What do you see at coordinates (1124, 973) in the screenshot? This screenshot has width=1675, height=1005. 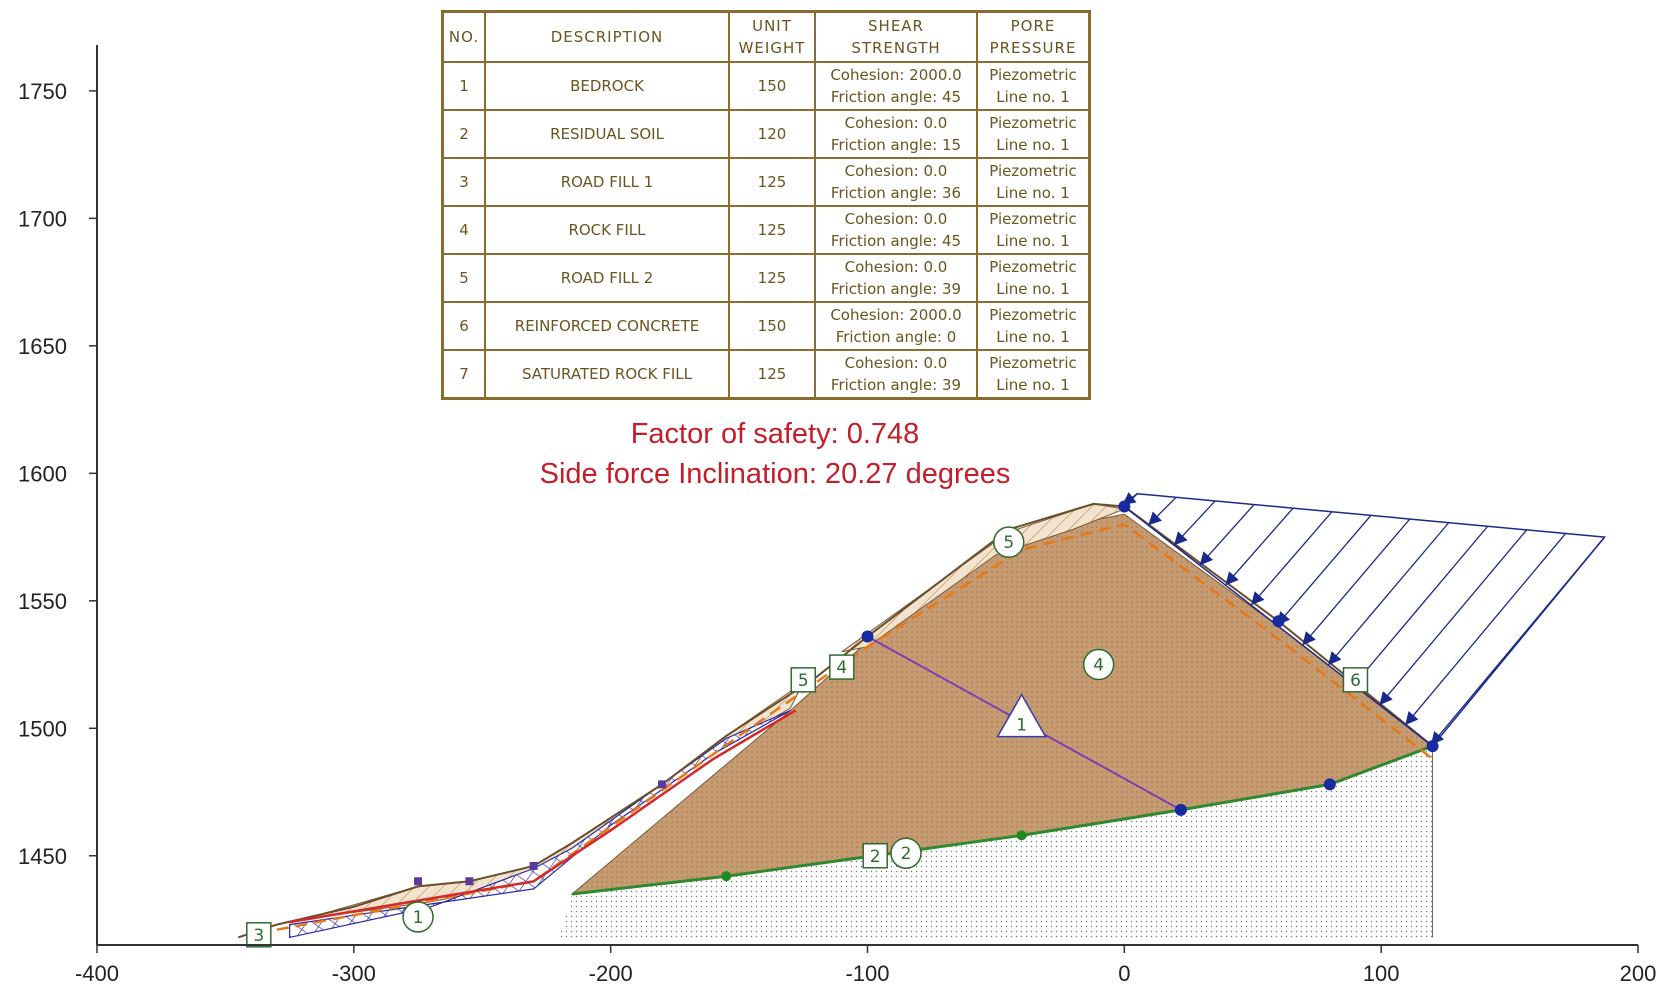 I see `x-tick-label: 0` at bounding box center [1124, 973].